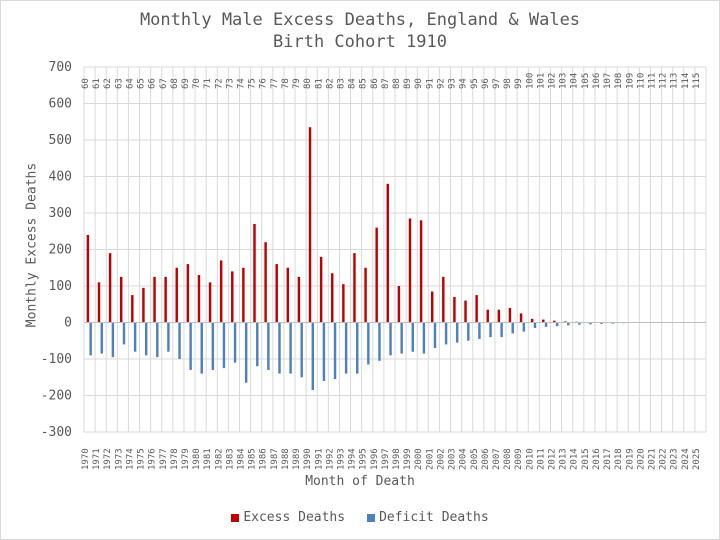 Image resolution: width=720 pixels, height=540 pixels. What do you see at coordinates (60, 213) in the screenshot?
I see `y-tick-label: 300` at bounding box center [60, 213].